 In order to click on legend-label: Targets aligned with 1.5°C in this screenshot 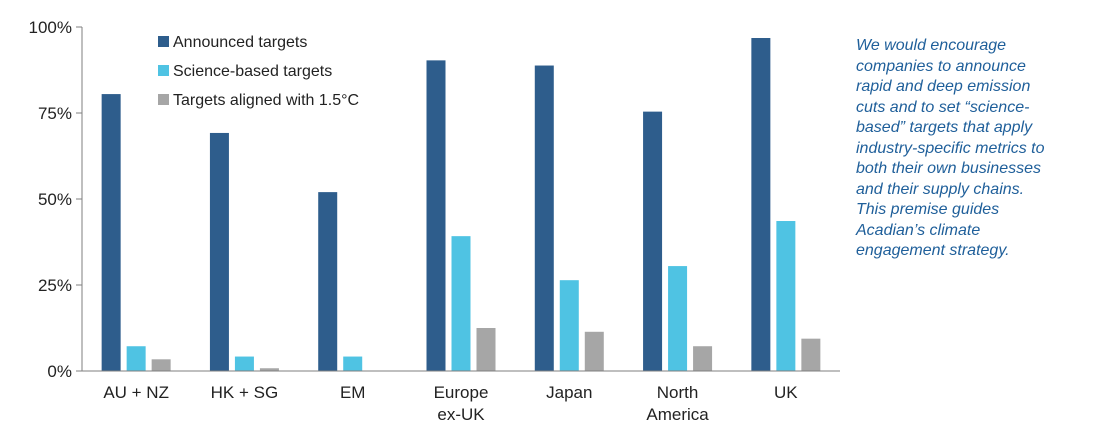, I will do `click(266, 100)`.